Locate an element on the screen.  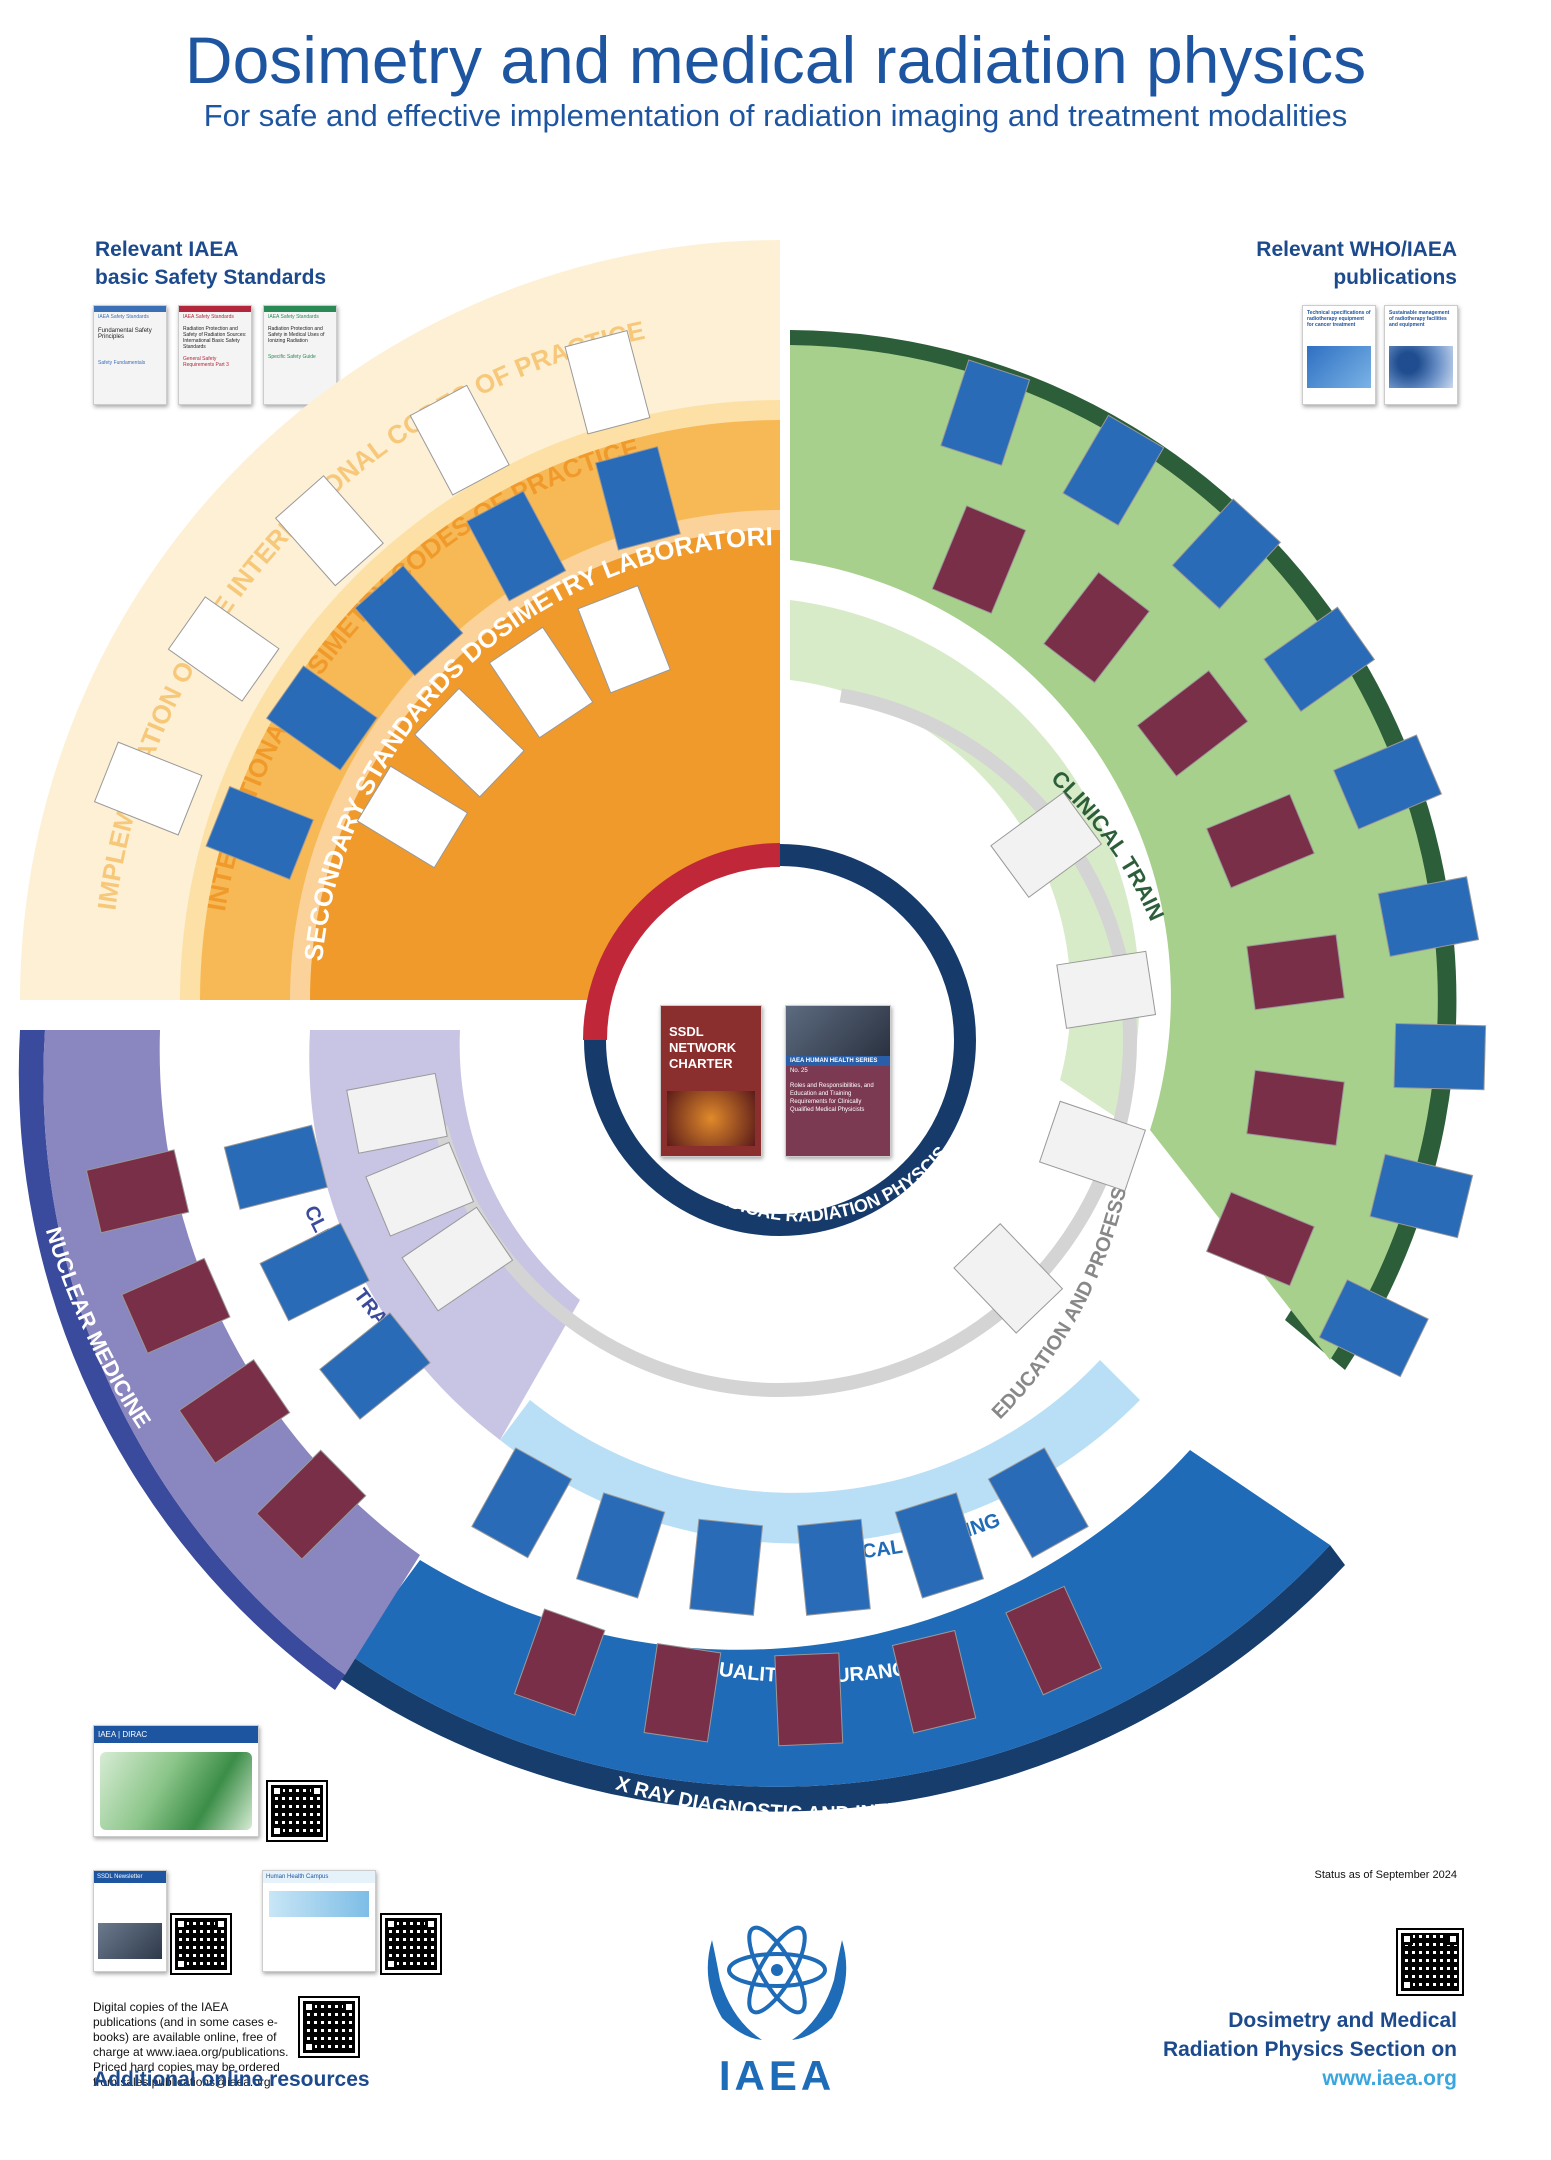
book-ssdl-network-charter: SSDL NETWORK CHARTER is located at coordinates (711, 1081).